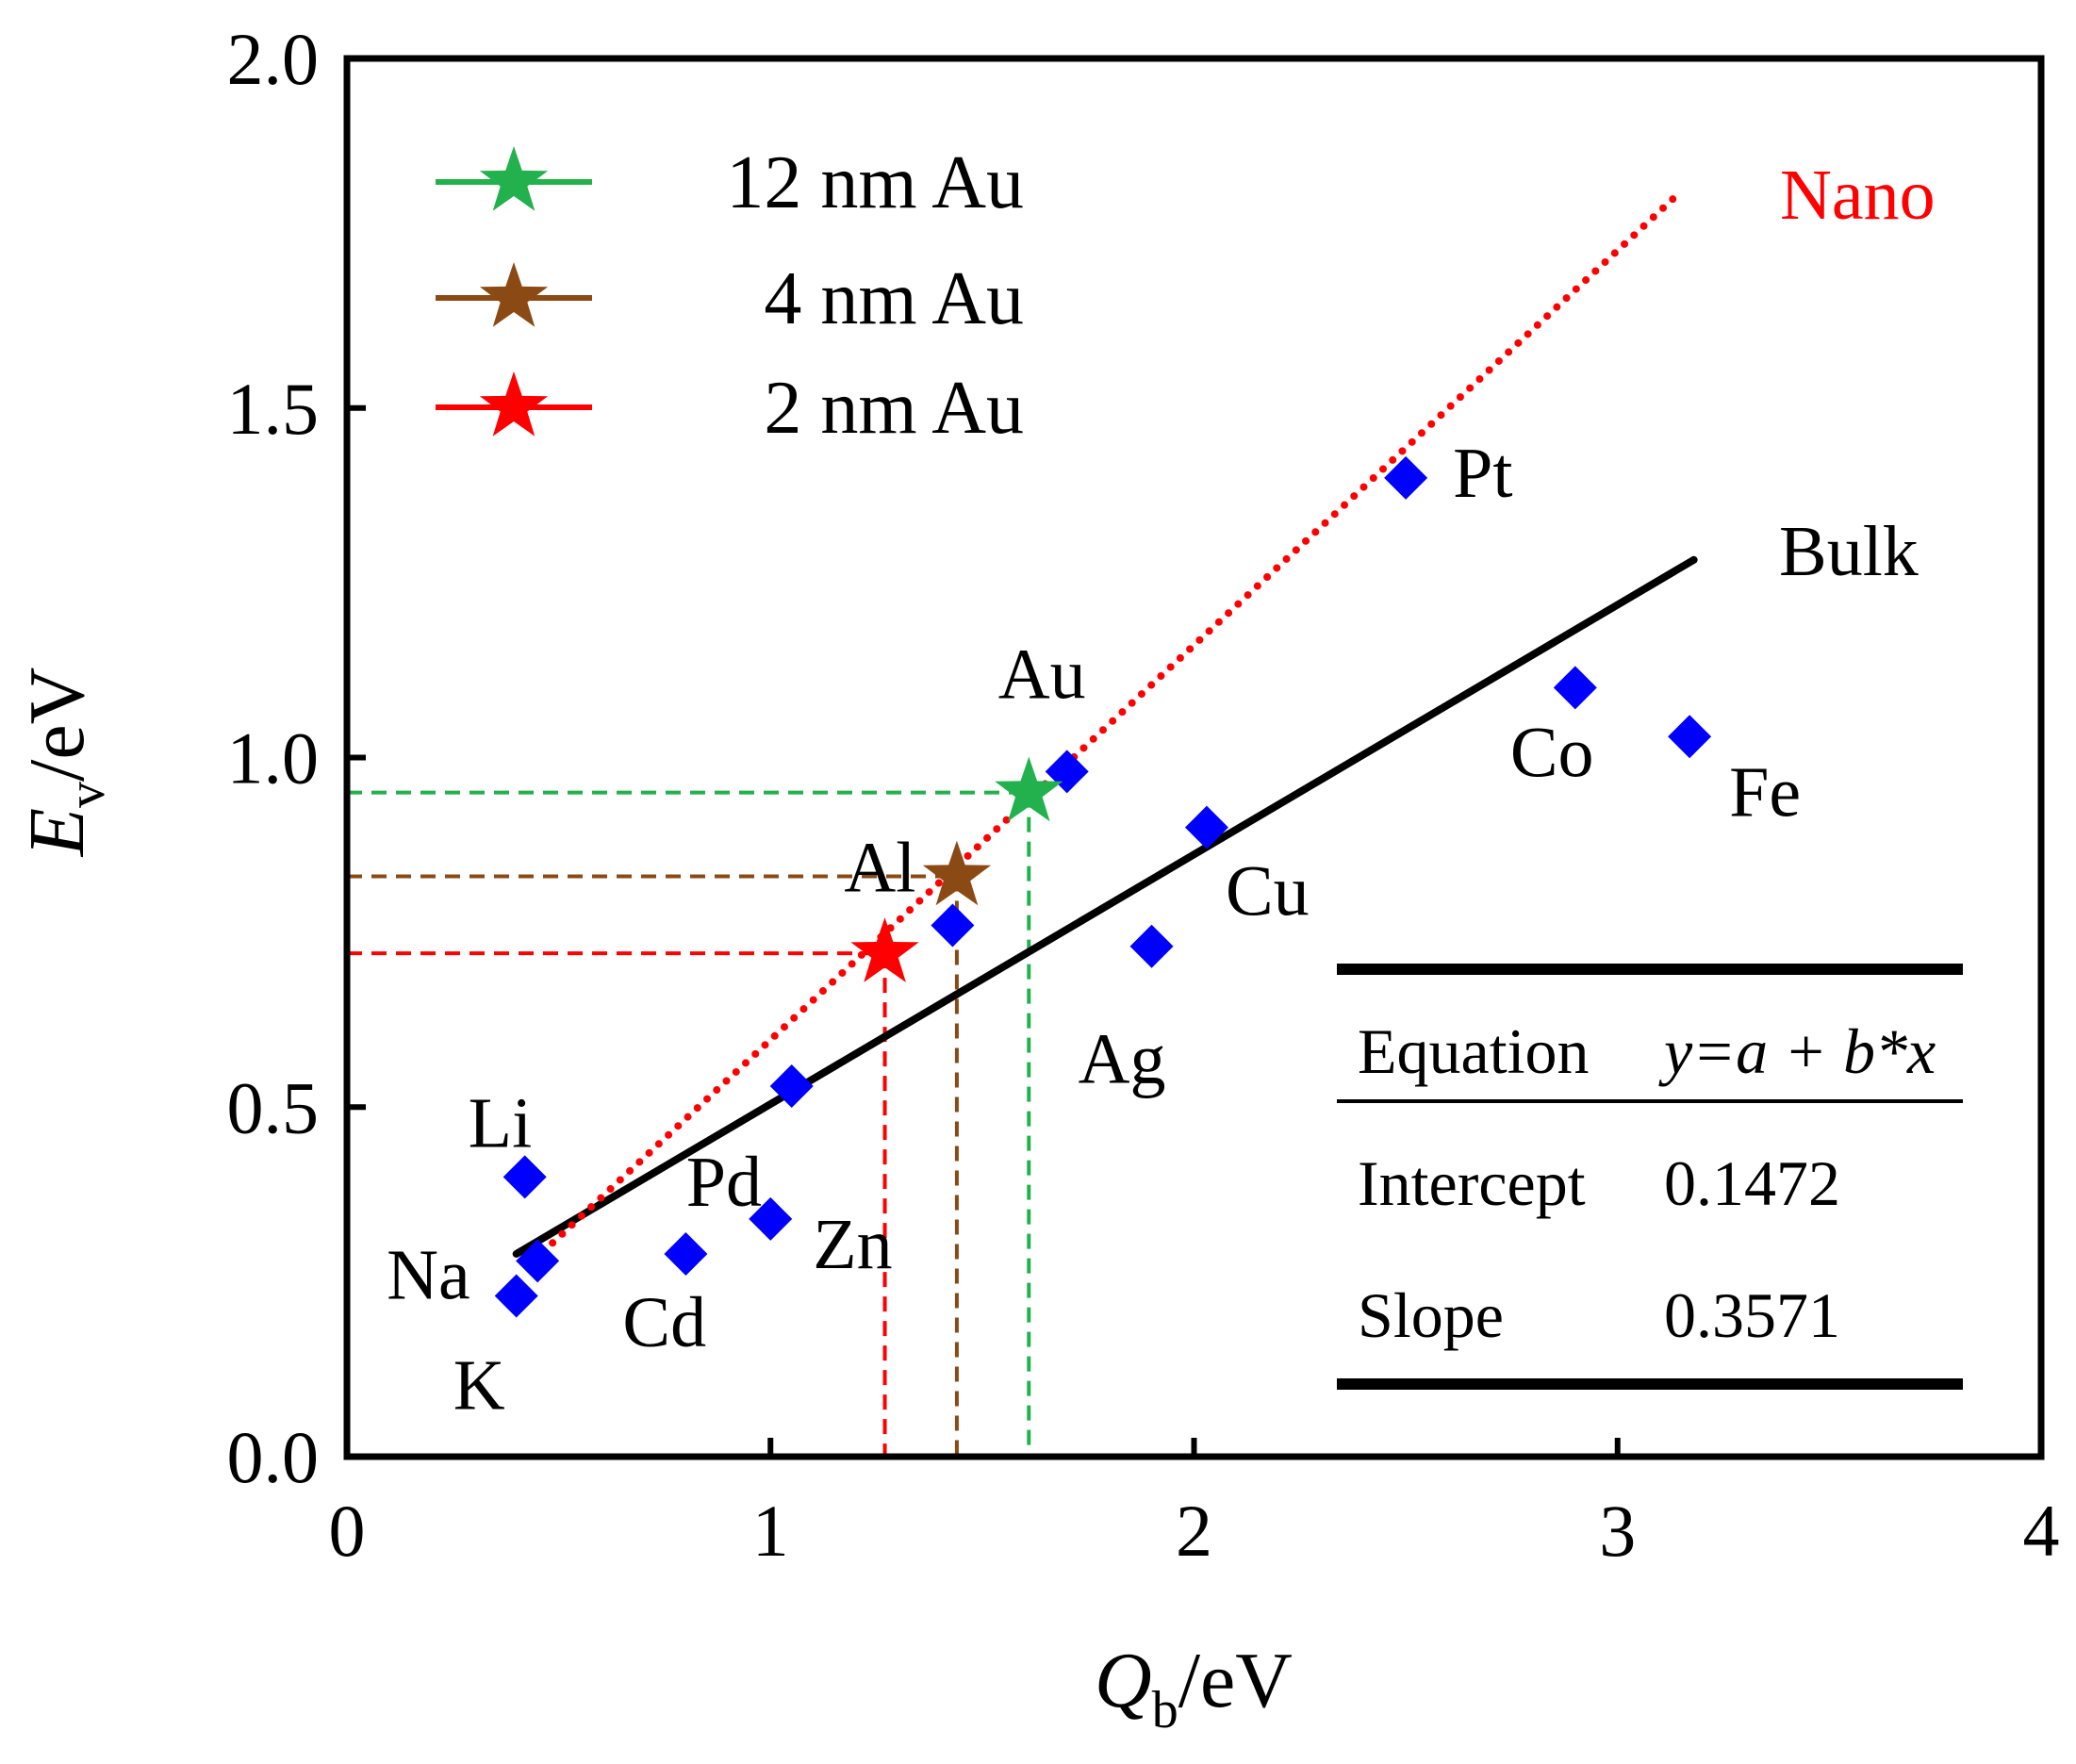 The height and width of the screenshot is (1764, 2076). I want to click on stats-slope-label: Slope, so click(1431, 1315).